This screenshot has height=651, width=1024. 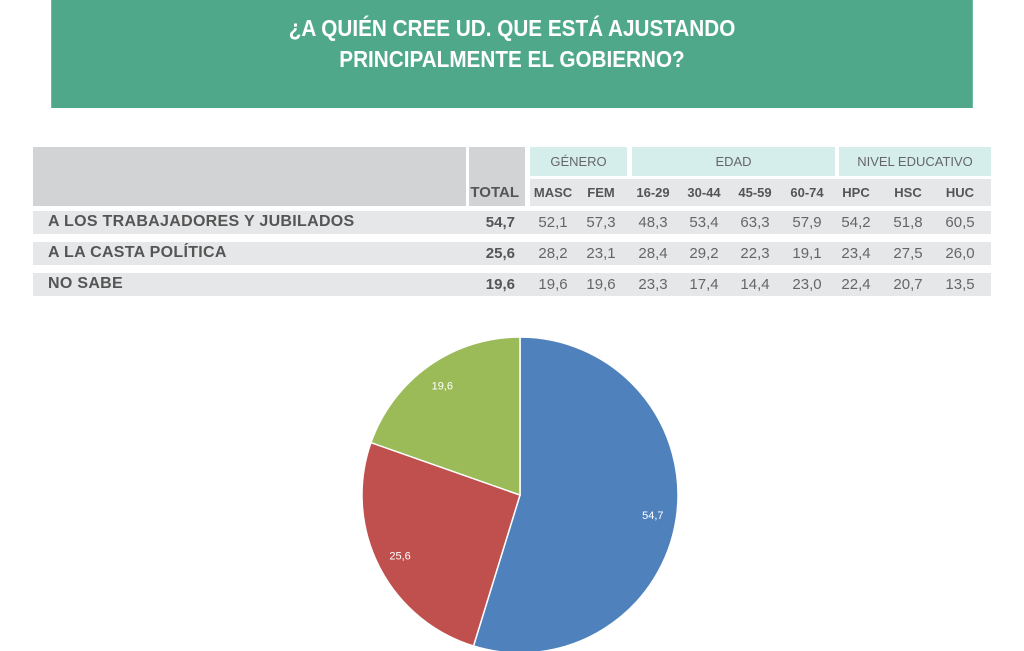 I want to click on row-value: 53,4, so click(x=704, y=222).